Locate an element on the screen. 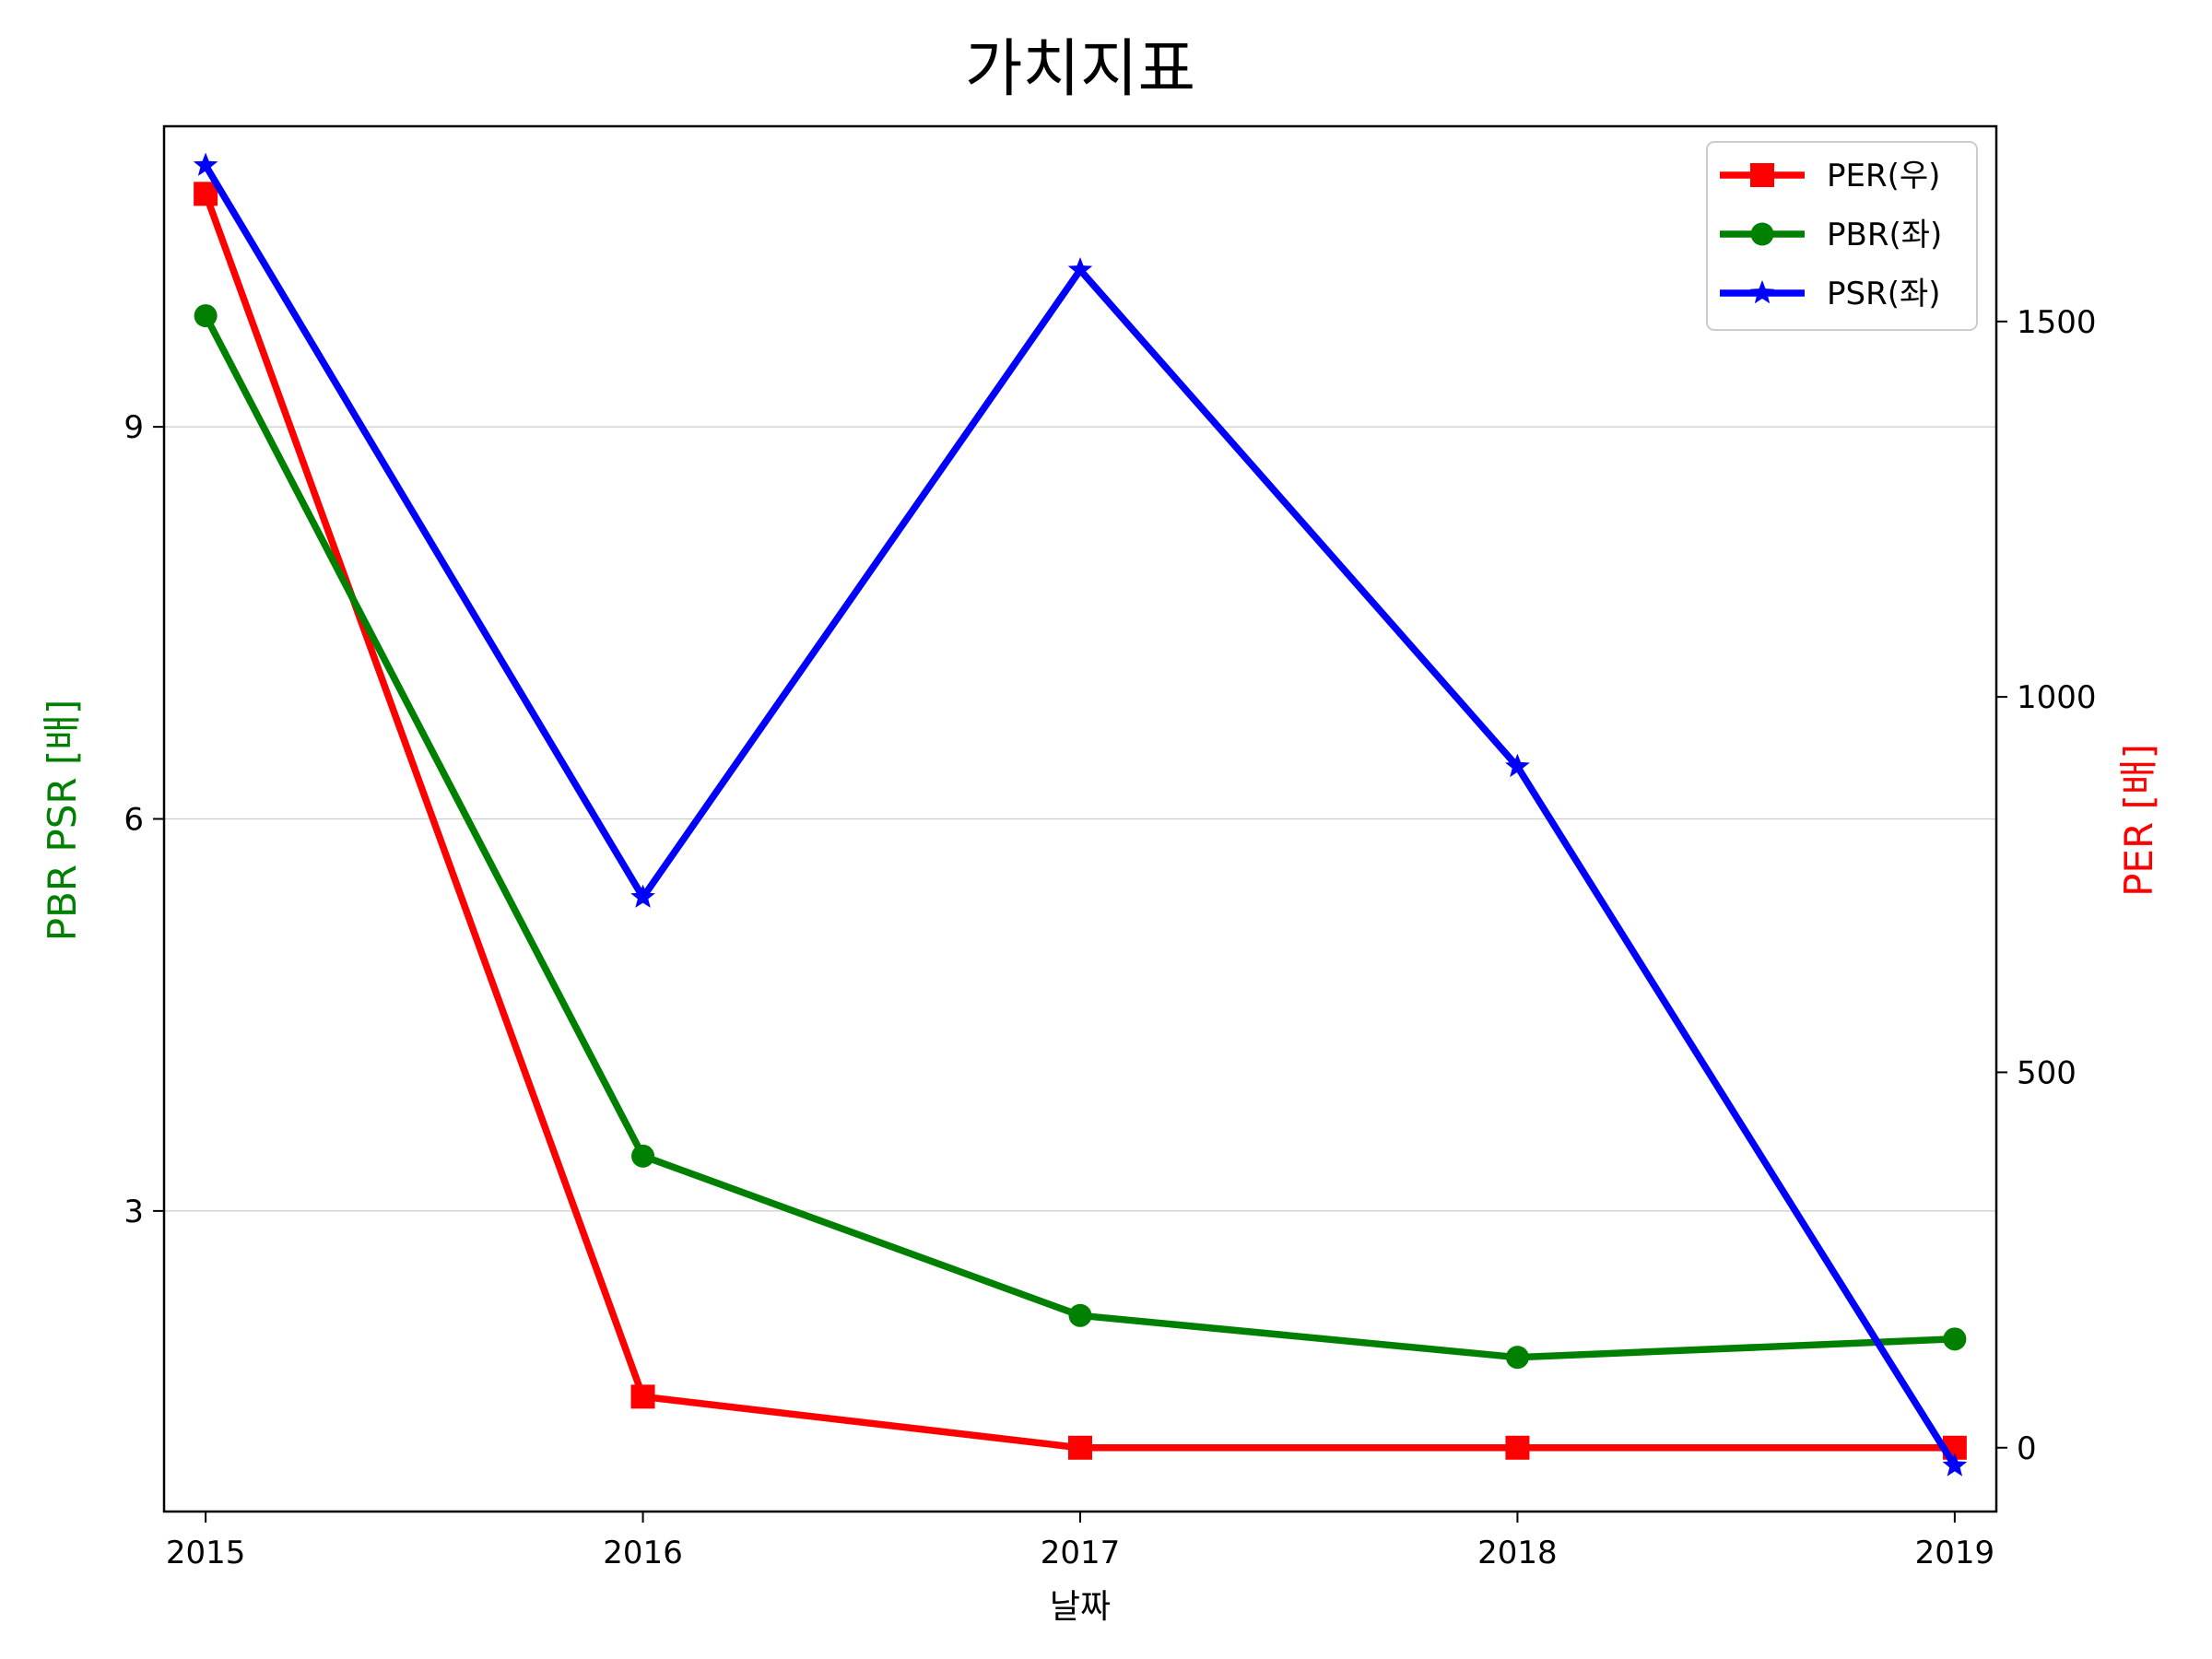 The height and width of the screenshot is (1659, 2212). x-tick-label: 2018 is located at coordinates (1517, 1553).